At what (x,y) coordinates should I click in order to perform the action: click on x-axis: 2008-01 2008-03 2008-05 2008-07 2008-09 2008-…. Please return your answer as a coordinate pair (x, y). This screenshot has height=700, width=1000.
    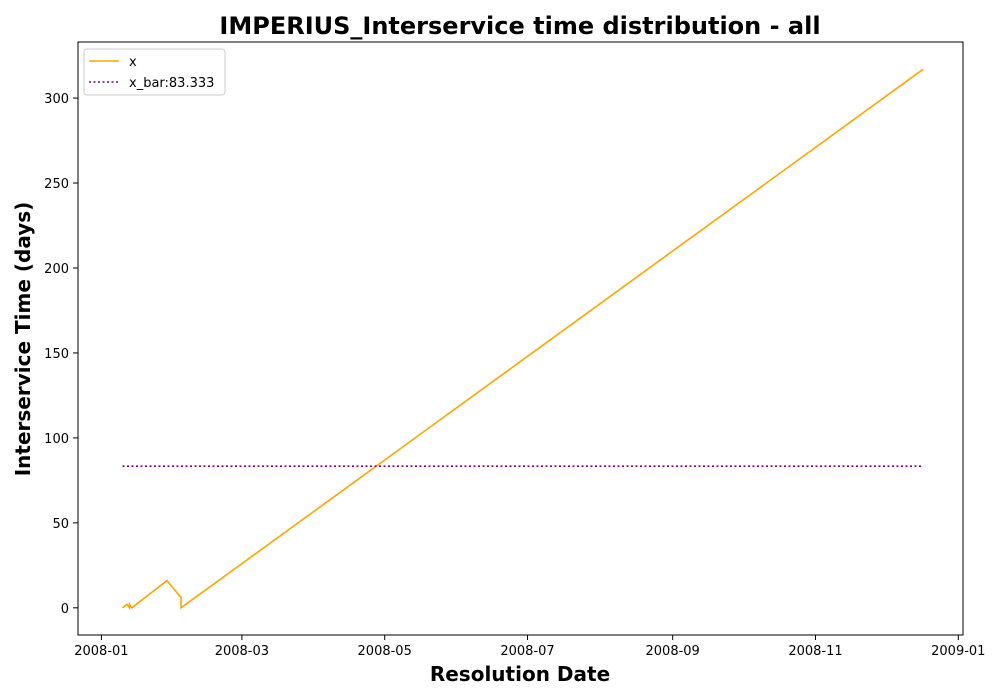
    Looking at the image, I should click on (529, 647).